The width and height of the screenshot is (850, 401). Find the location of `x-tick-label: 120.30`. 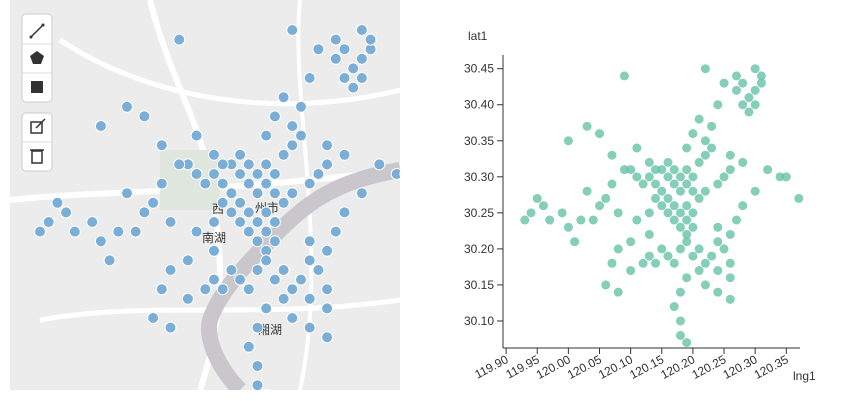

x-tick-label: 120.30 is located at coordinates (740, 367).